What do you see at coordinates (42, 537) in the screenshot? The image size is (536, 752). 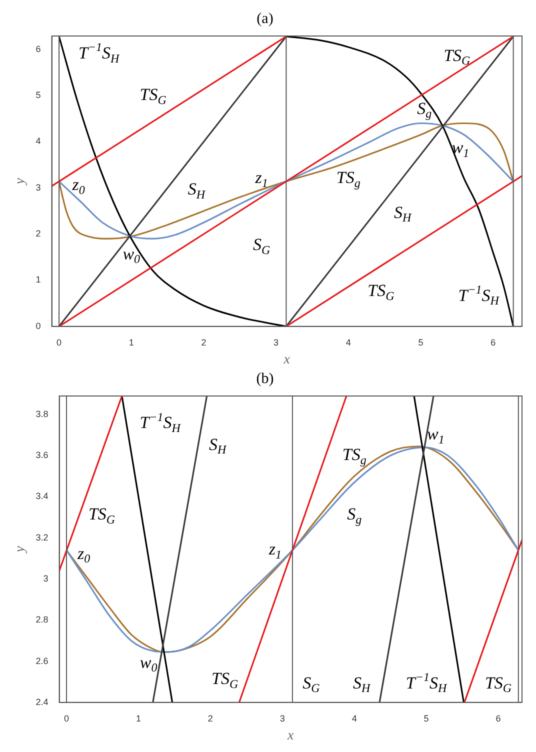 I see `y-tick-label: 3.2` at bounding box center [42, 537].